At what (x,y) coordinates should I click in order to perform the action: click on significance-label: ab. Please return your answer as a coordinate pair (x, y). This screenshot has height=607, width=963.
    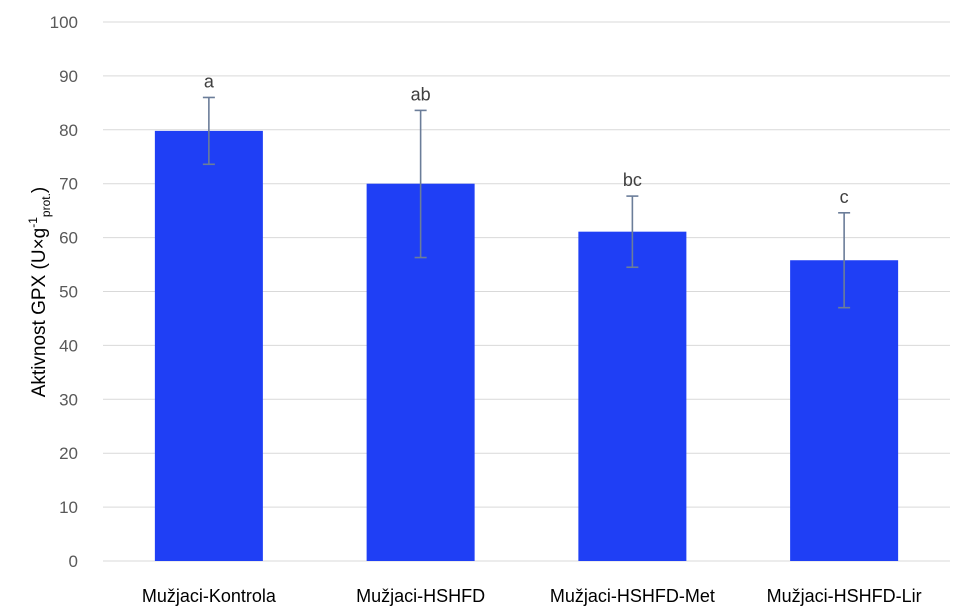
    Looking at the image, I should click on (421, 94).